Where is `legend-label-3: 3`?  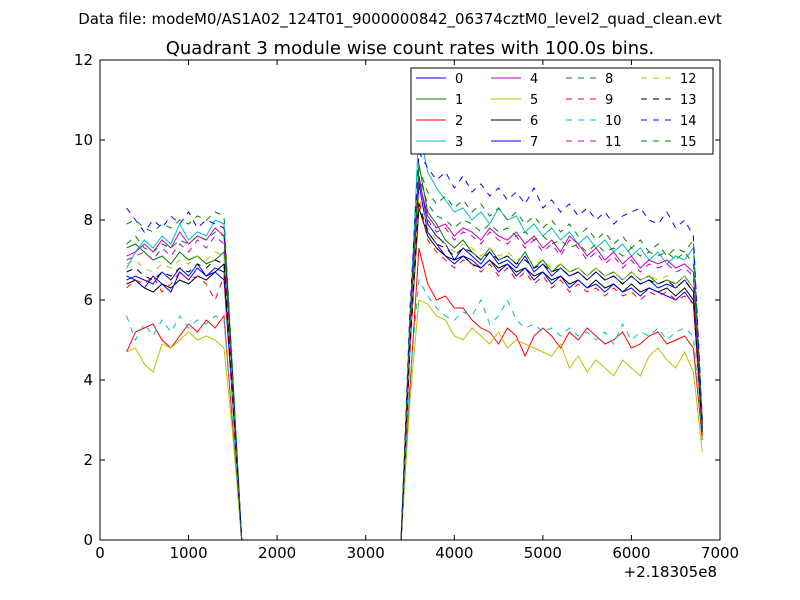
legend-label-3: 3 is located at coordinates (459, 142).